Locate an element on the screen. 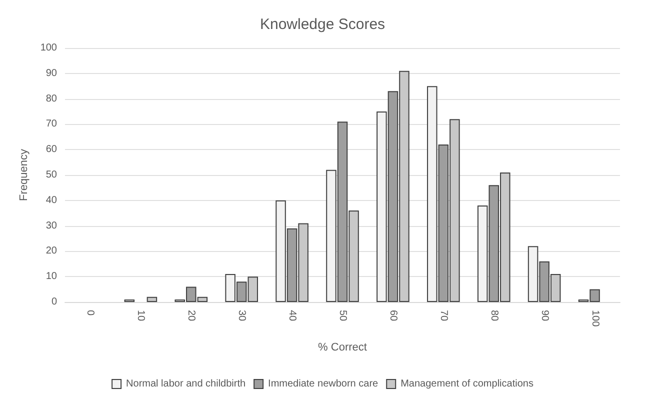 The image size is (645, 402). x-tick-label: 70 is located at coordinates (443, 316).